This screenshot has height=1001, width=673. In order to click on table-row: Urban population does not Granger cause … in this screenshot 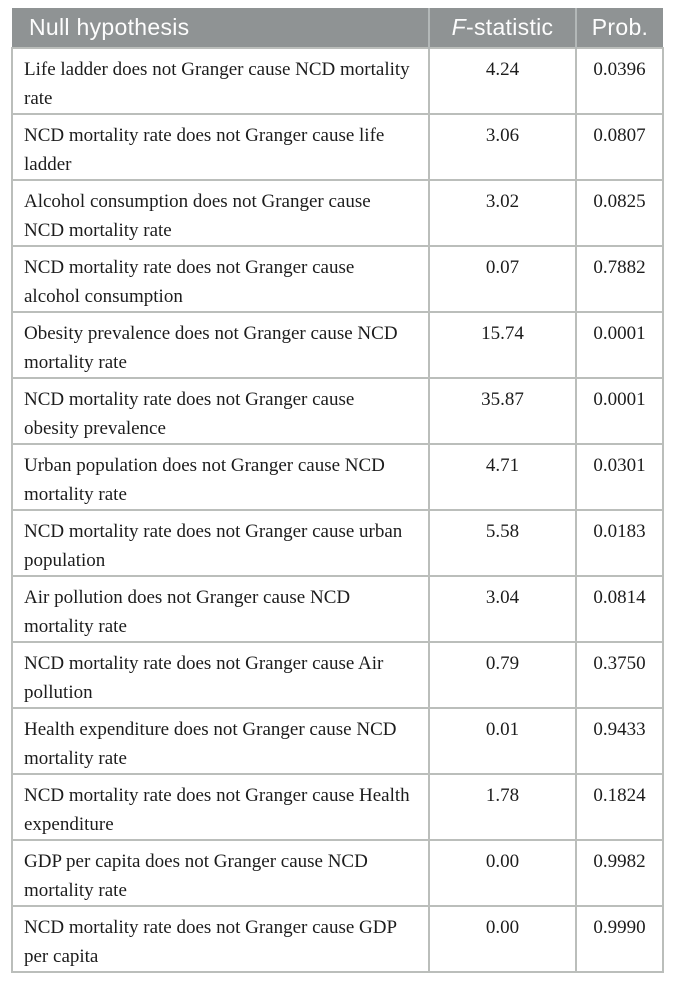, I will do `click(337, 477)`.